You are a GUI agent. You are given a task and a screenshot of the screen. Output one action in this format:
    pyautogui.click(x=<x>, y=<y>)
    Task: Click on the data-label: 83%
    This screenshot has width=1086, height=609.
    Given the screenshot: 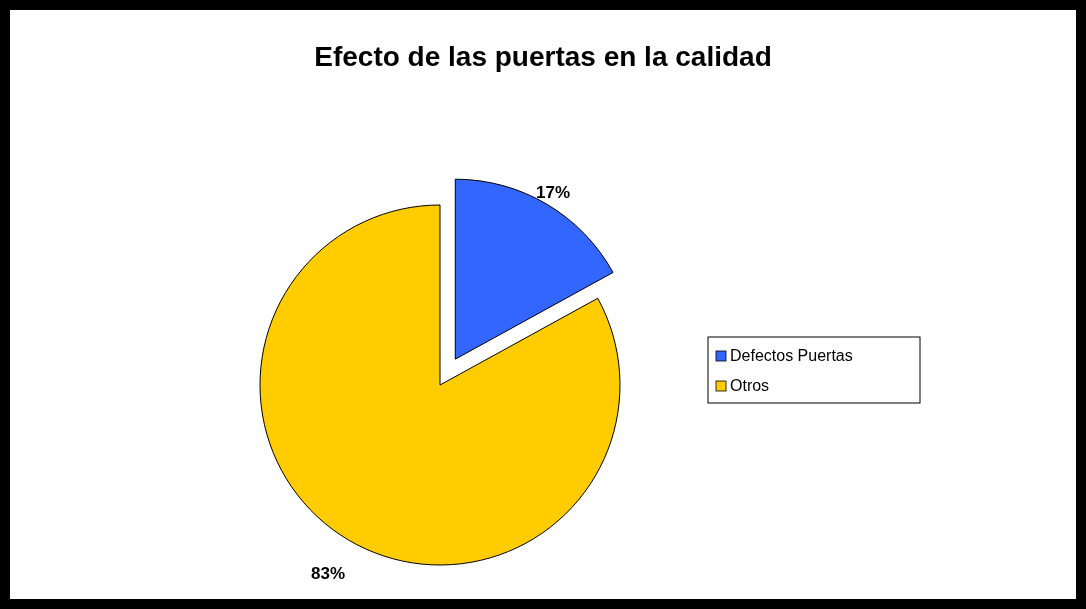 What is the action you would take?
    pyautogui.click(x=328, y=573)
    